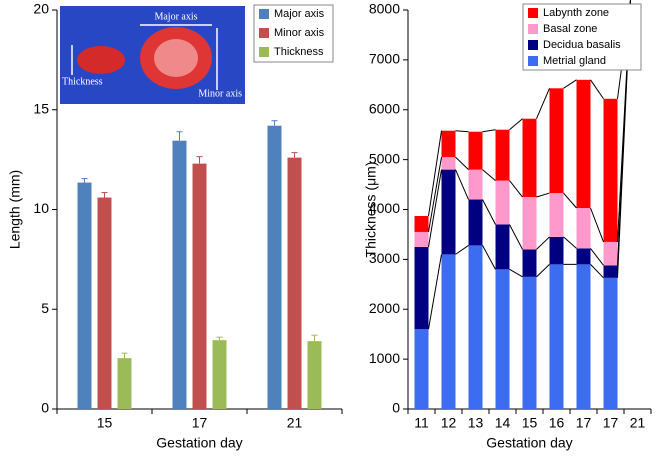  What do you see at coordinates (384, 258) in the screenshot?
I see `y-tick-label: 3000` at bounding box center [384, 258].